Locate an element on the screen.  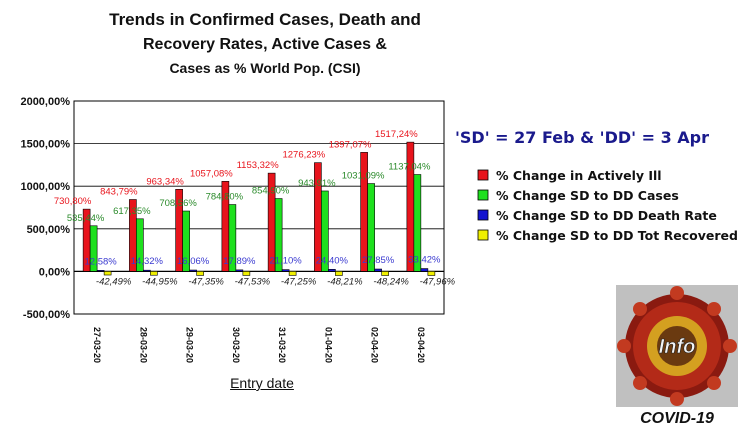
x-tick-label: 31-03-20 is located at coordinates (282, 345).